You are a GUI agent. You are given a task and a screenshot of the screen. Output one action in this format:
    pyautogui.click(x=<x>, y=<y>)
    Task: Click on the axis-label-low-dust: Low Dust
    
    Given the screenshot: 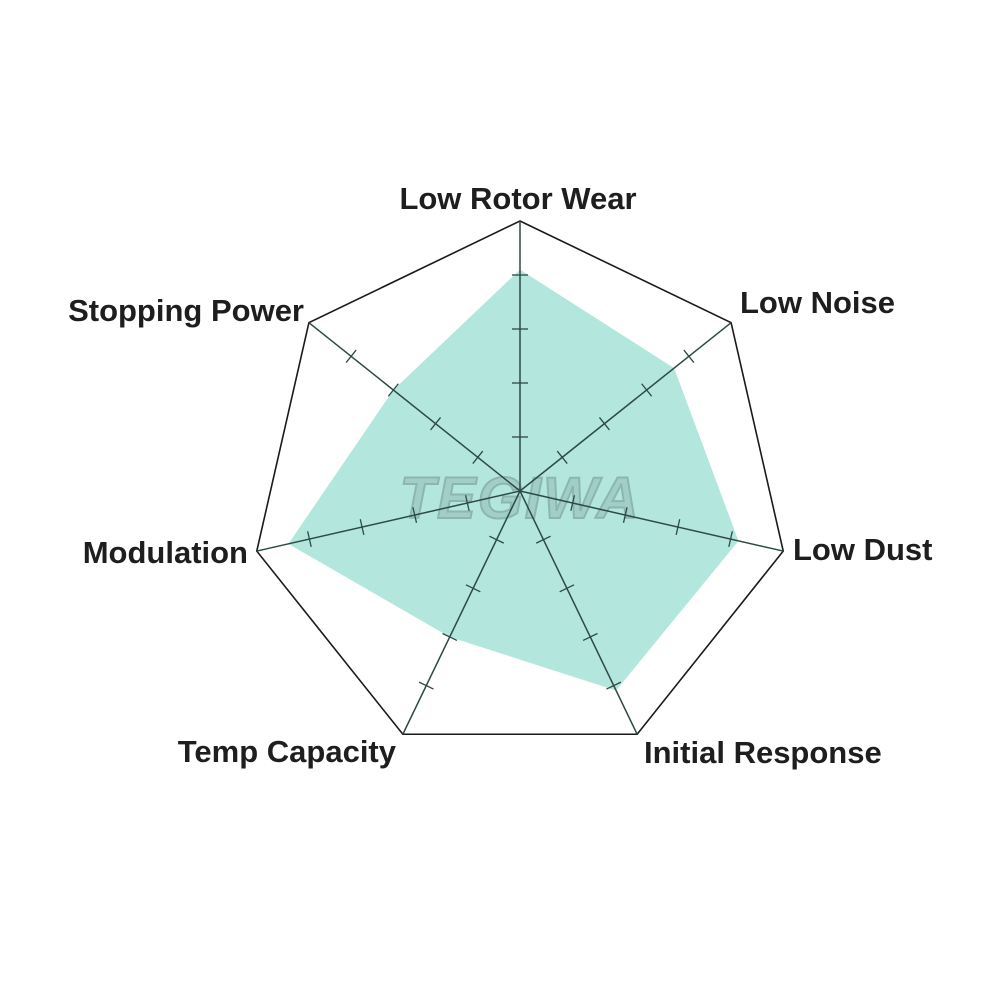 What is the action you would take?
    pyautogui.click(x=863, y=549)
    